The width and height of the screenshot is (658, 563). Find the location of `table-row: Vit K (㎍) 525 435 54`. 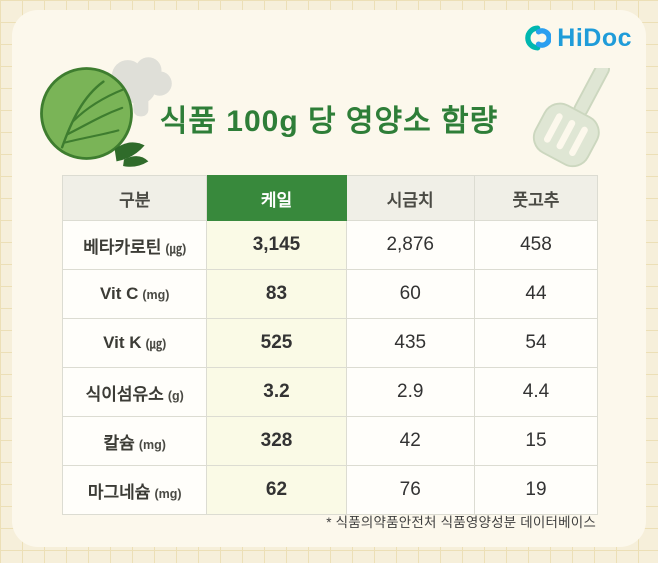

table-row: Vit K (㎍) 525 435 54 is located at coordinates (330, 343).